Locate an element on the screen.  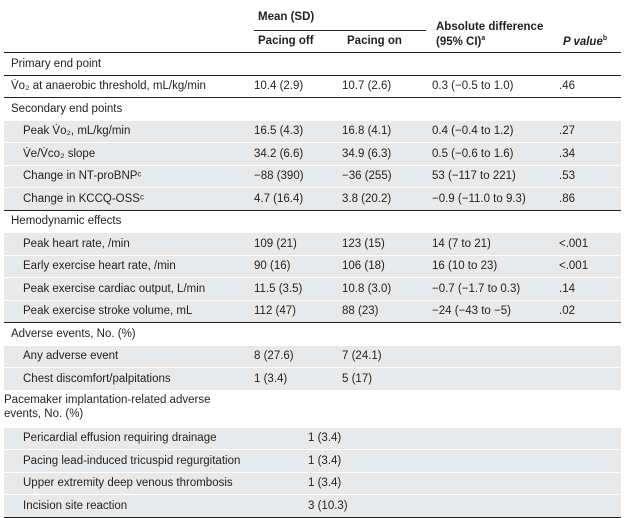
pacing-on-value: 5 (17) is located at coordinates (387, 379).